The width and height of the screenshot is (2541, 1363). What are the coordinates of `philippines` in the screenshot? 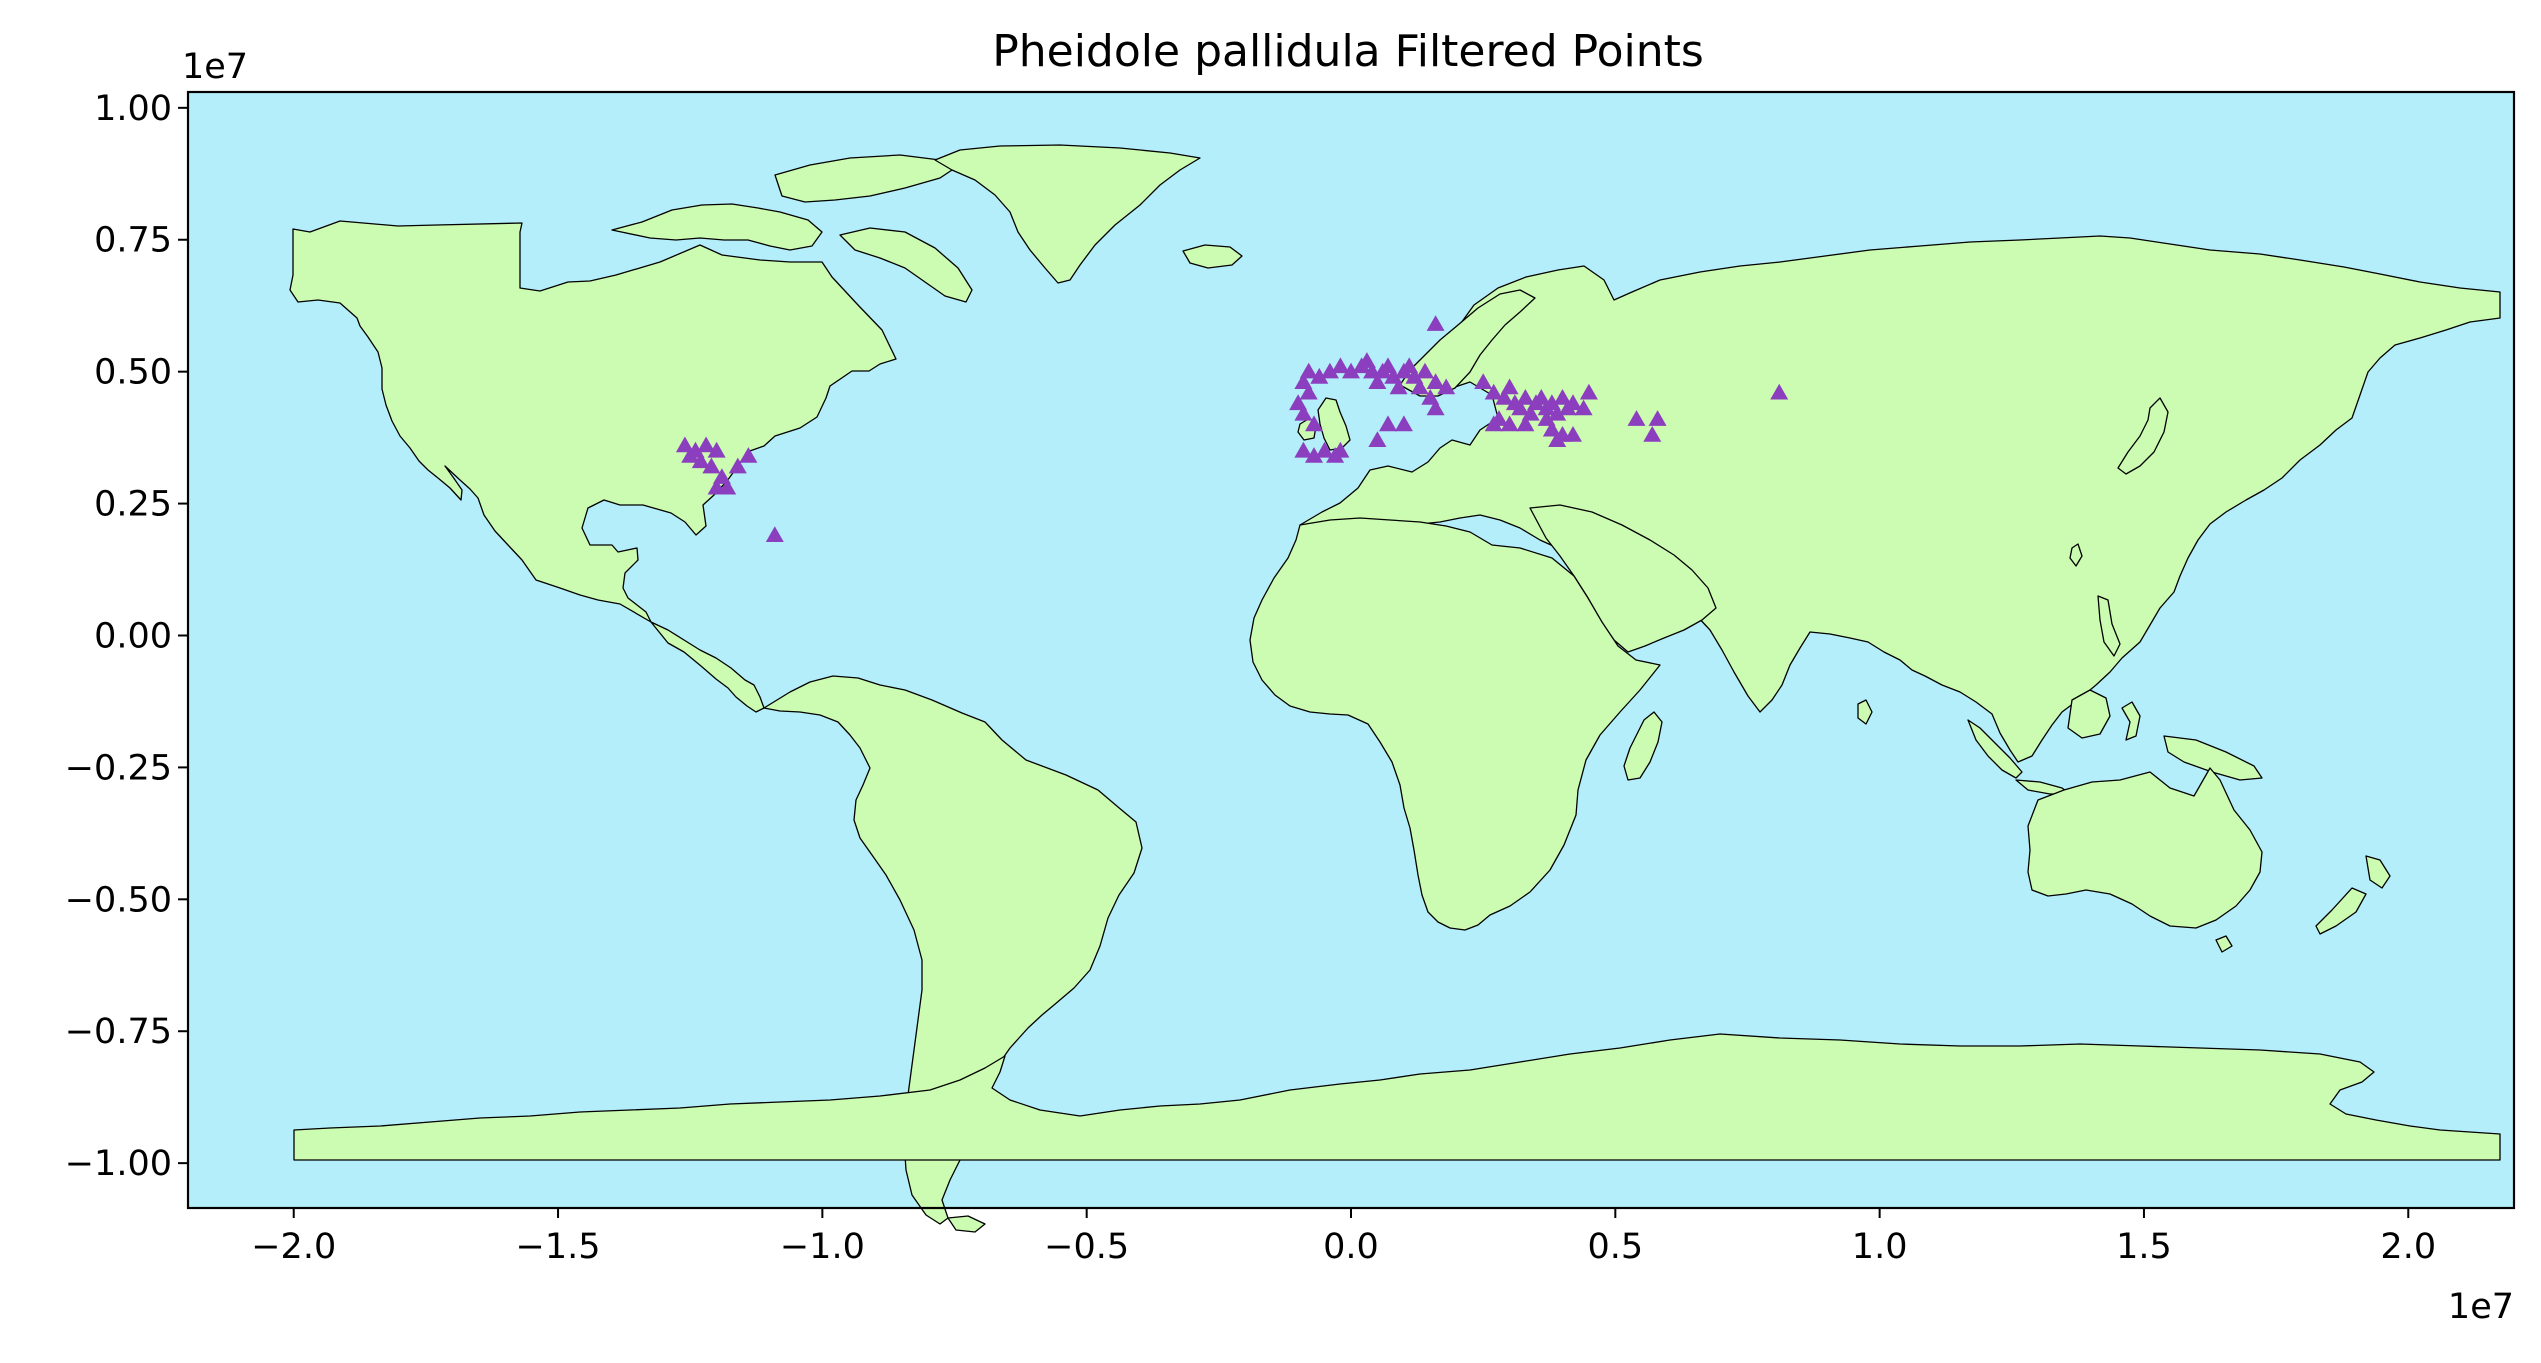 It's located at (2109, 626).